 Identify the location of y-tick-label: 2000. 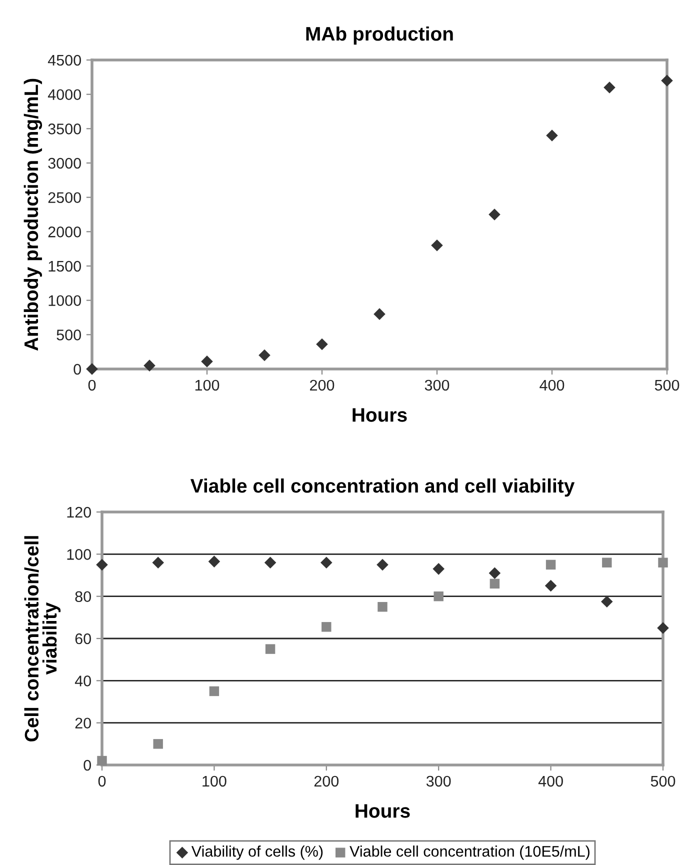
(64, 232).